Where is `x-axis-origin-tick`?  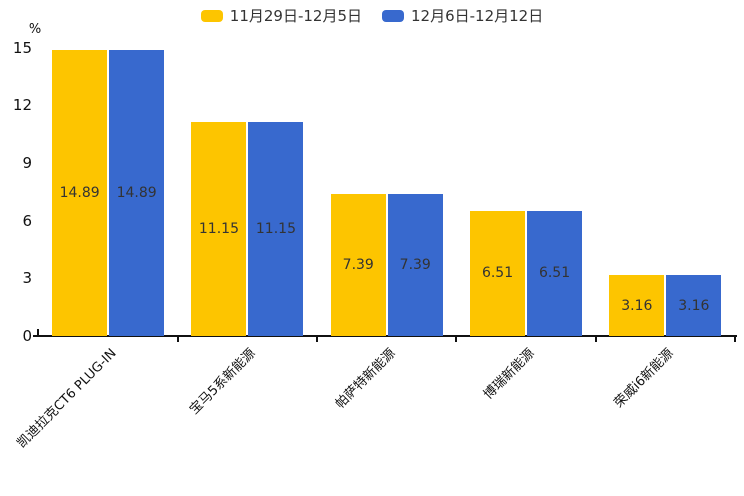 x-axis-origin-tick is located at coordinates (38, 332).